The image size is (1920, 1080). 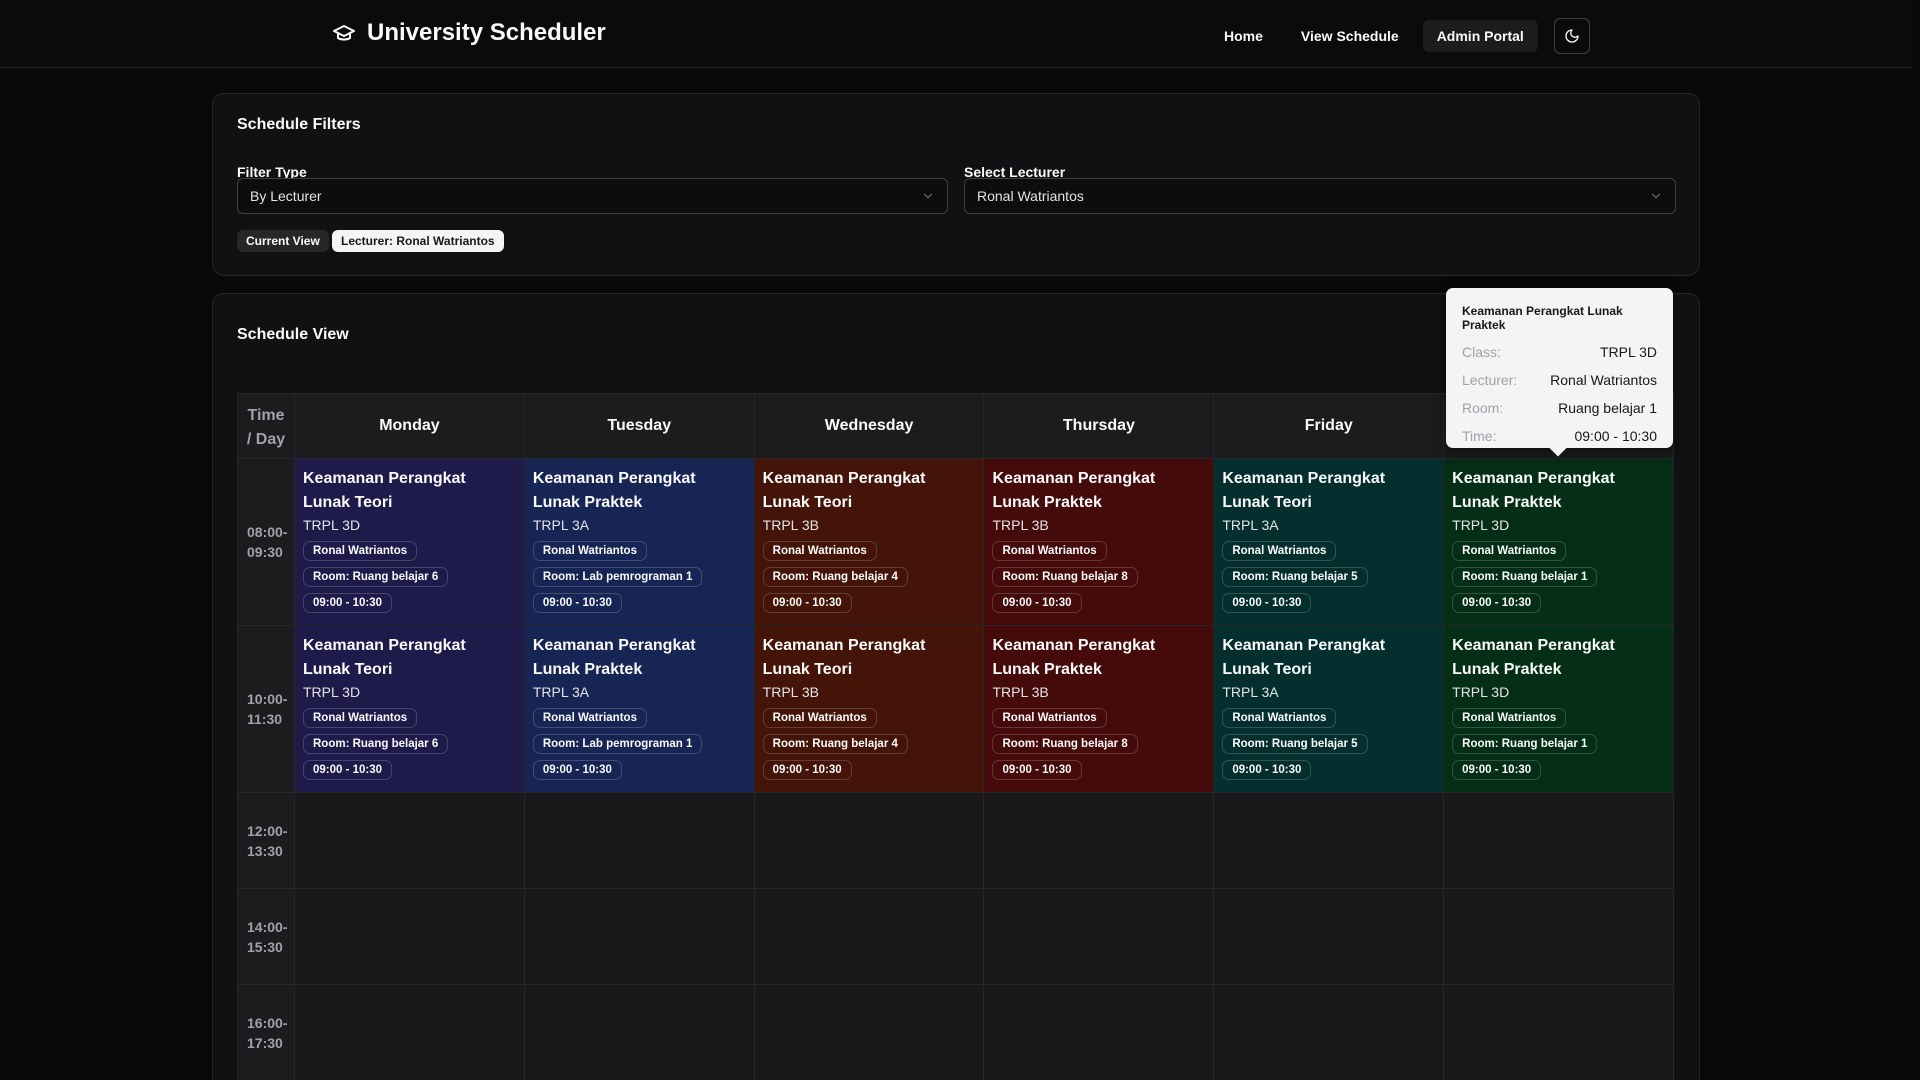 What do you see at coordinates (266, 1032) in the screenshot?
I see `time-slot-label: 16:00- 17:30` at bounding box center [266, 1032].